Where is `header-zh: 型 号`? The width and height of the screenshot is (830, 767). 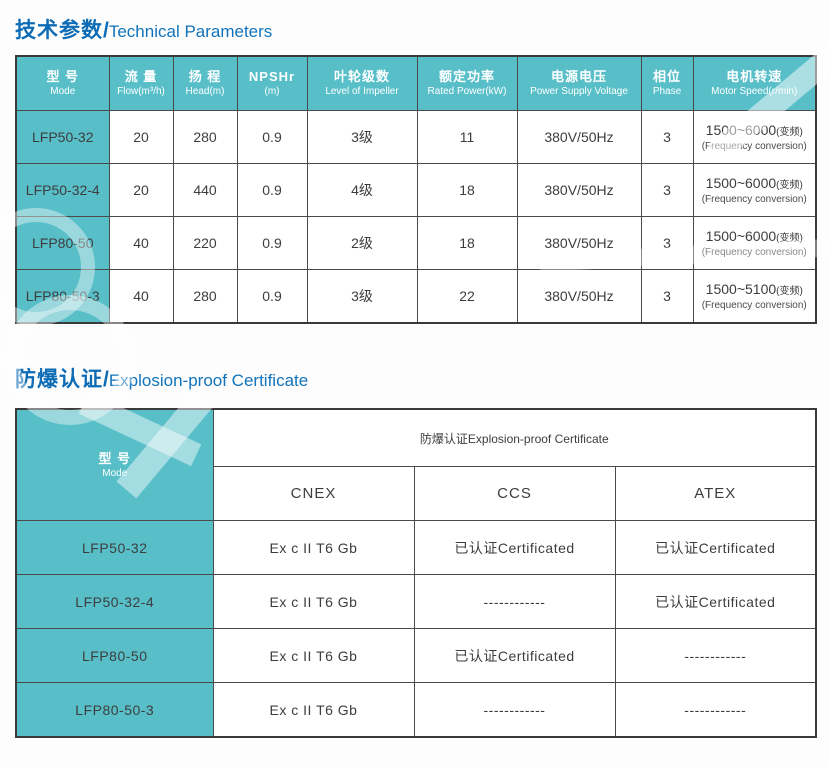 header-zh: 型 号 is located at coordinates (115, 458).